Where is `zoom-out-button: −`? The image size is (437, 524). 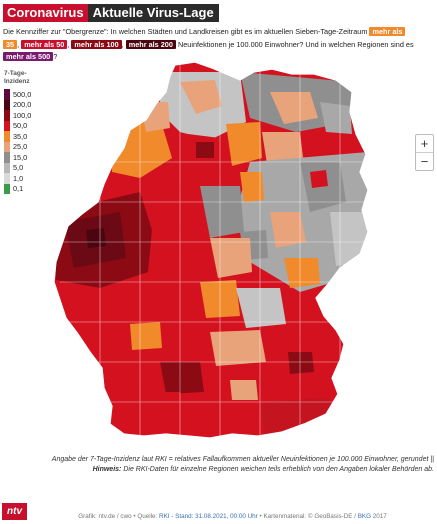 zoom-out-button: − is located at coordinates (424, 161).